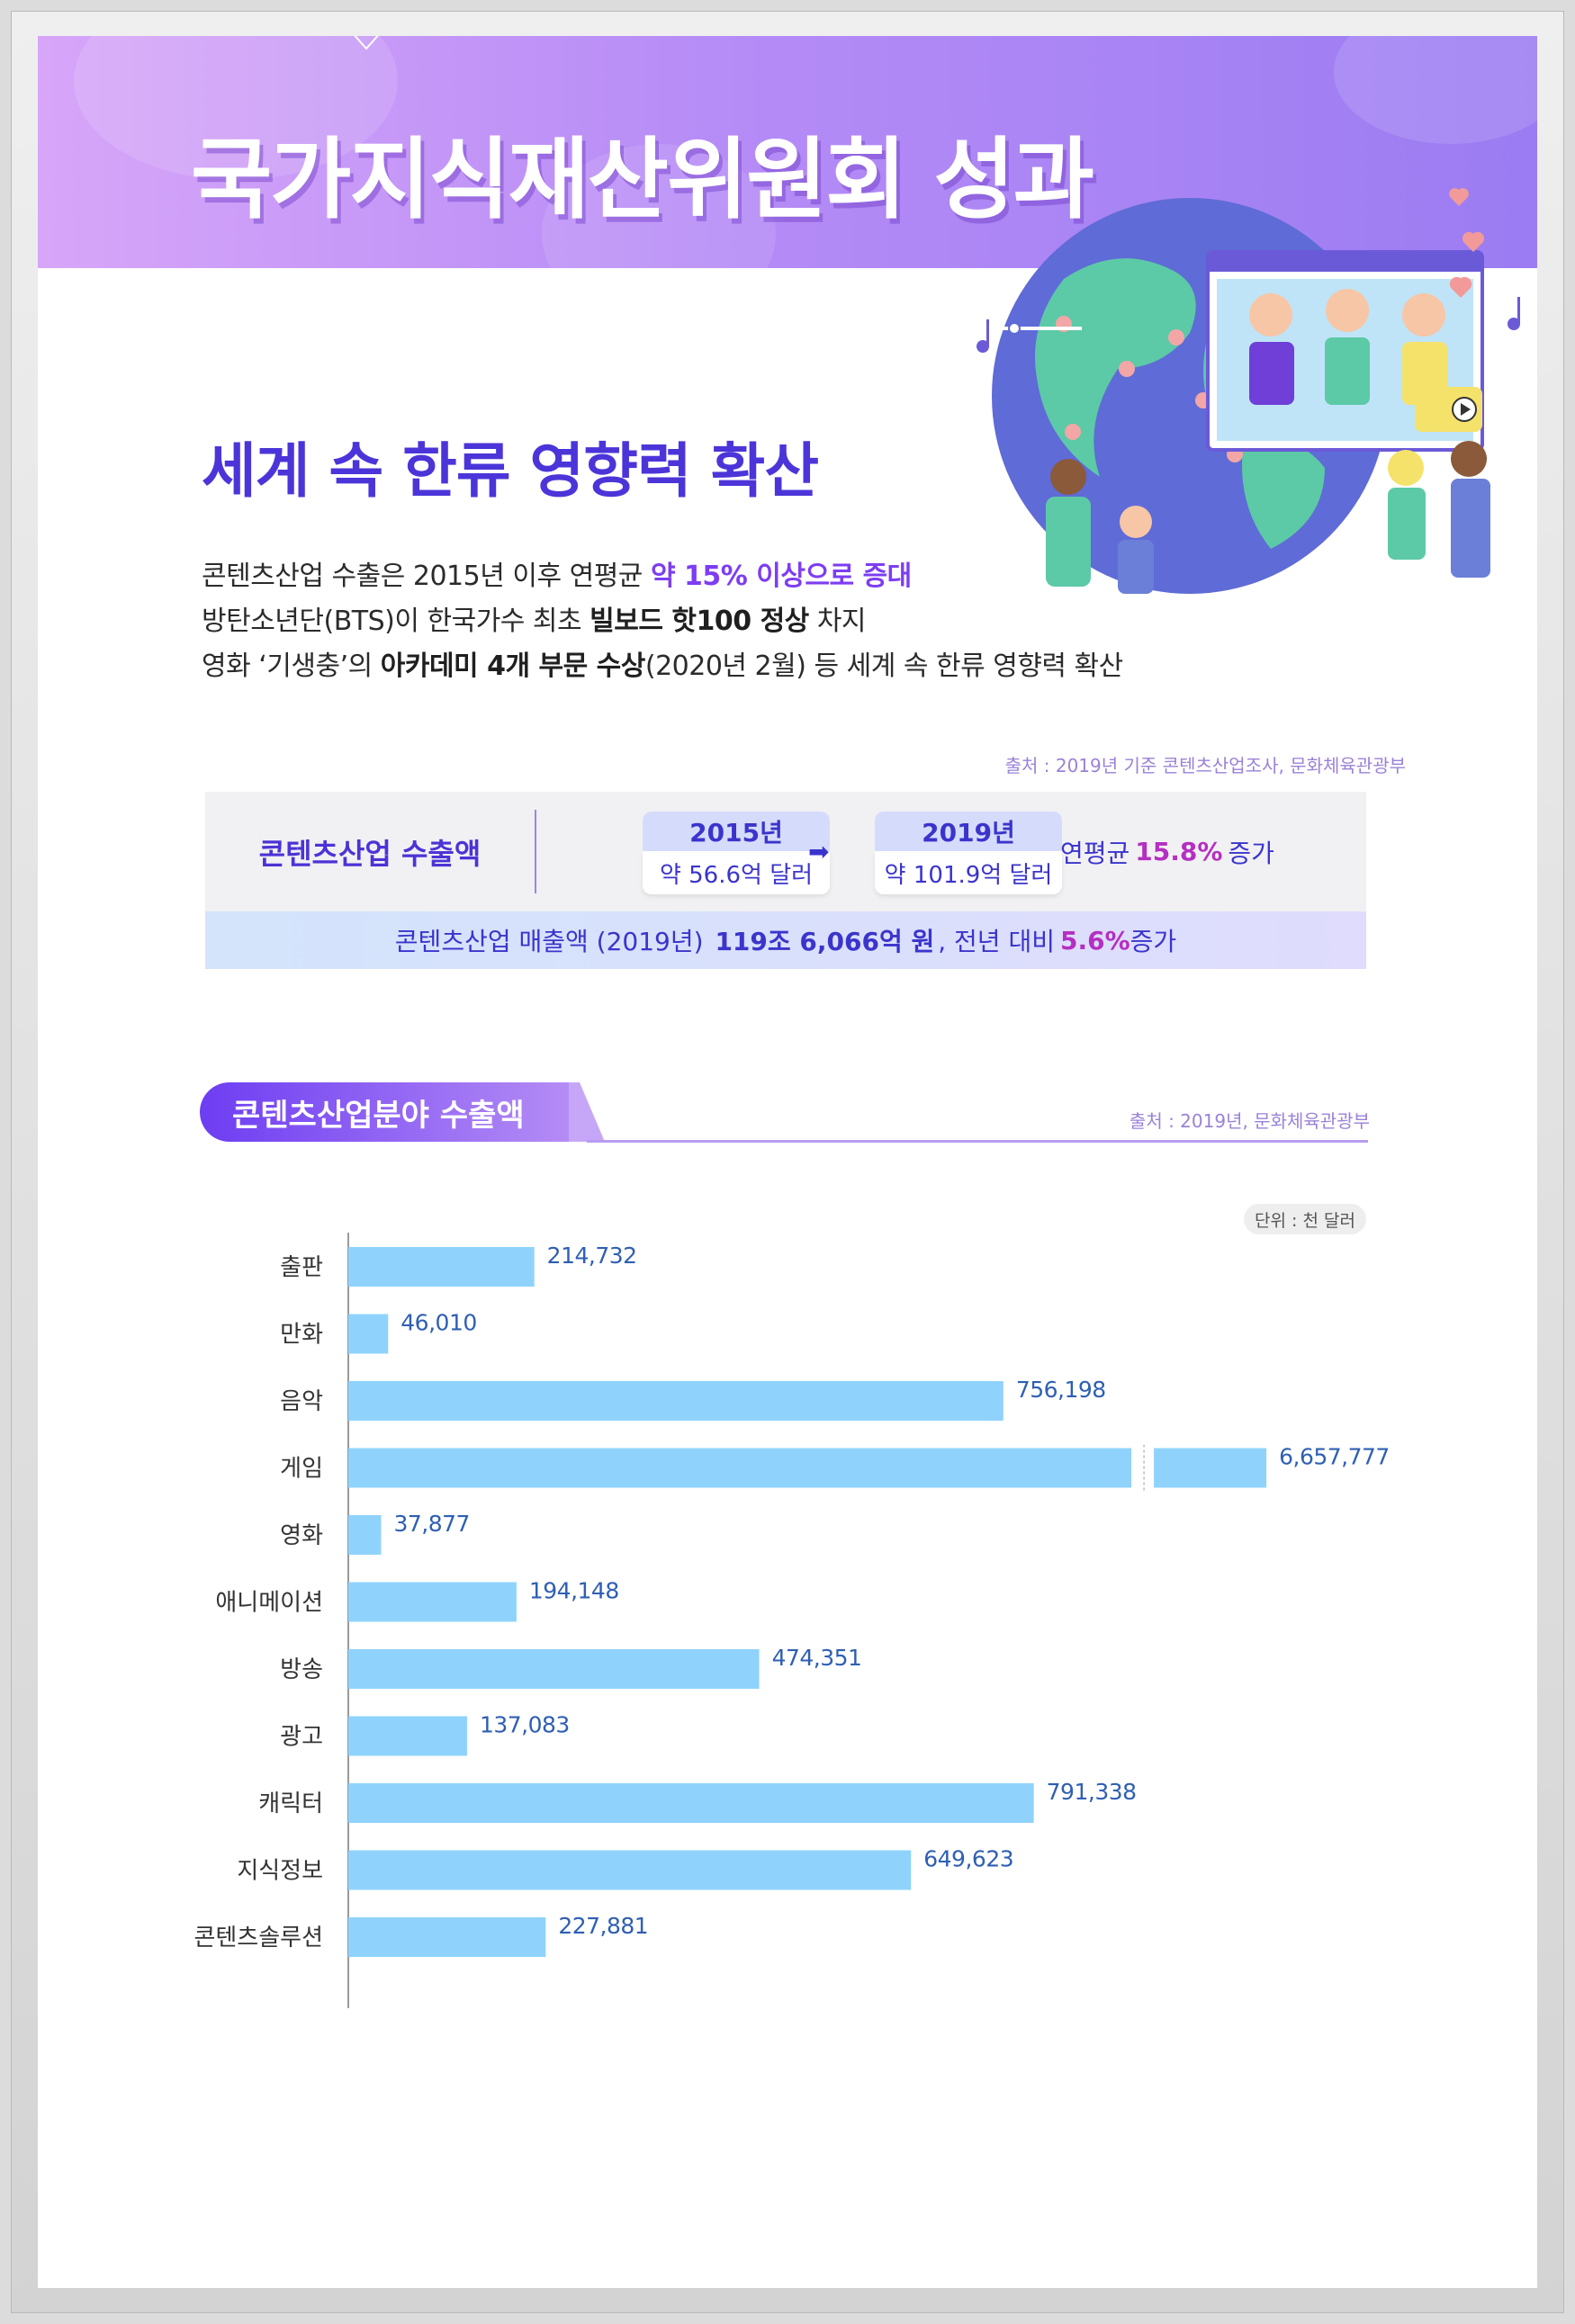  I want to click on sales-percent: 5.6%, so click(1095, 940).